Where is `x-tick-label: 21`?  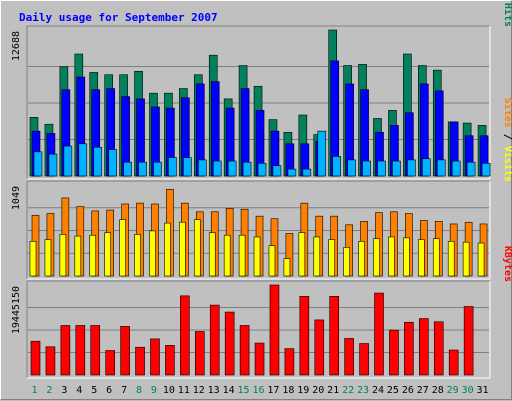
x-tick-label: 21 is located at coordinates (333, 390).